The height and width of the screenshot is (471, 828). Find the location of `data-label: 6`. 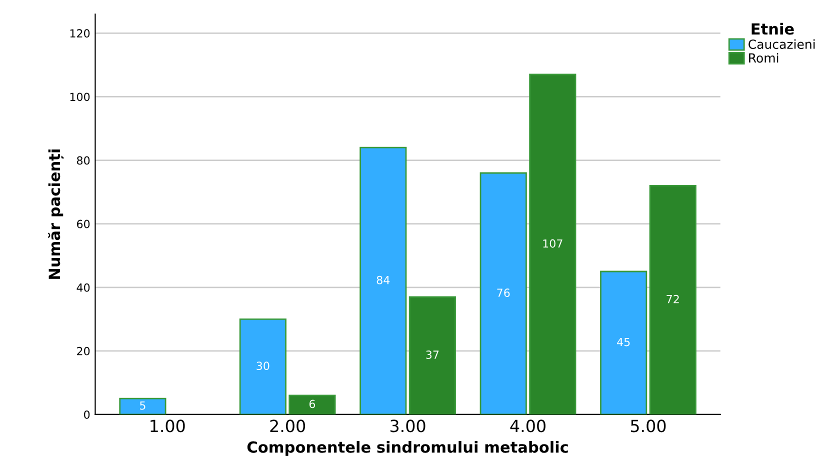

data-label: 6 is located at coordinates (312, 404).